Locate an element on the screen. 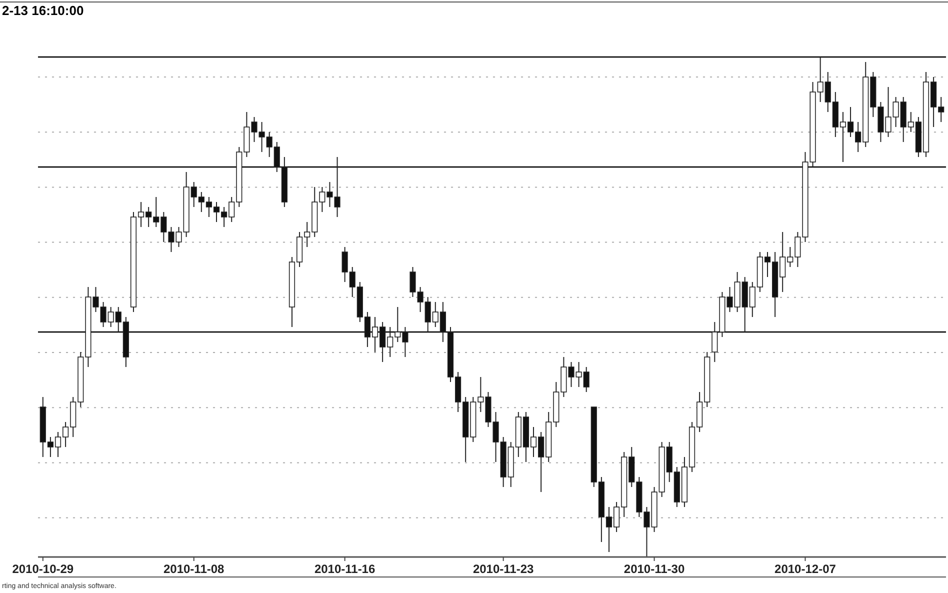 This screenshot has height=593, width=948. x-tick-label: 2010-11-16 is located at coordinates (345, 569).